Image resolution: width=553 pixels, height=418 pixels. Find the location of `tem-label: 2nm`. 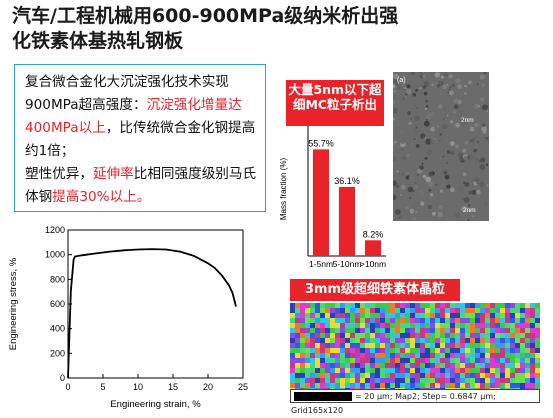

tem-label: 2nm is located at coordinates (469, 210).